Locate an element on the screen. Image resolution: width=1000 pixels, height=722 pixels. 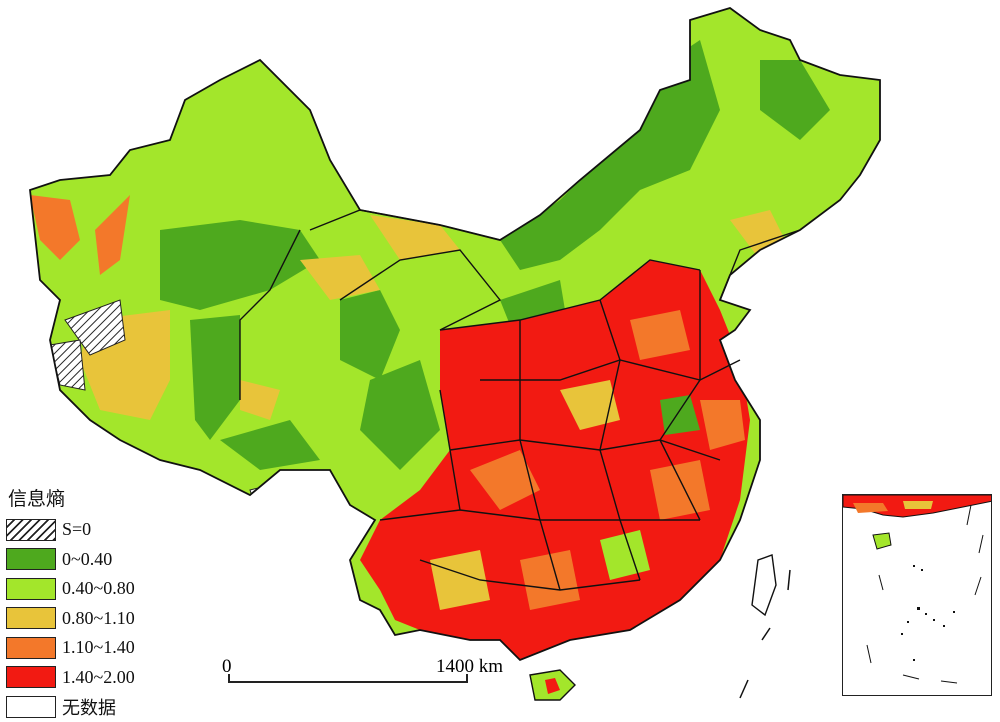
legend-item: 0.80~1.10 is located at coordinates (106, 619).